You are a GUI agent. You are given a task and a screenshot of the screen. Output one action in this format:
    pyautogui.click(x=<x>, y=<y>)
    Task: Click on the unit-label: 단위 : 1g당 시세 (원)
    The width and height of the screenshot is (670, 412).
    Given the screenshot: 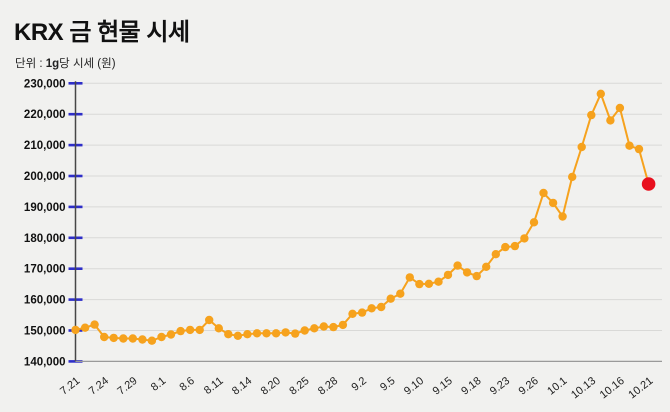 What is the action you would take?
    pyautogui.click(x=65, y=63)
    